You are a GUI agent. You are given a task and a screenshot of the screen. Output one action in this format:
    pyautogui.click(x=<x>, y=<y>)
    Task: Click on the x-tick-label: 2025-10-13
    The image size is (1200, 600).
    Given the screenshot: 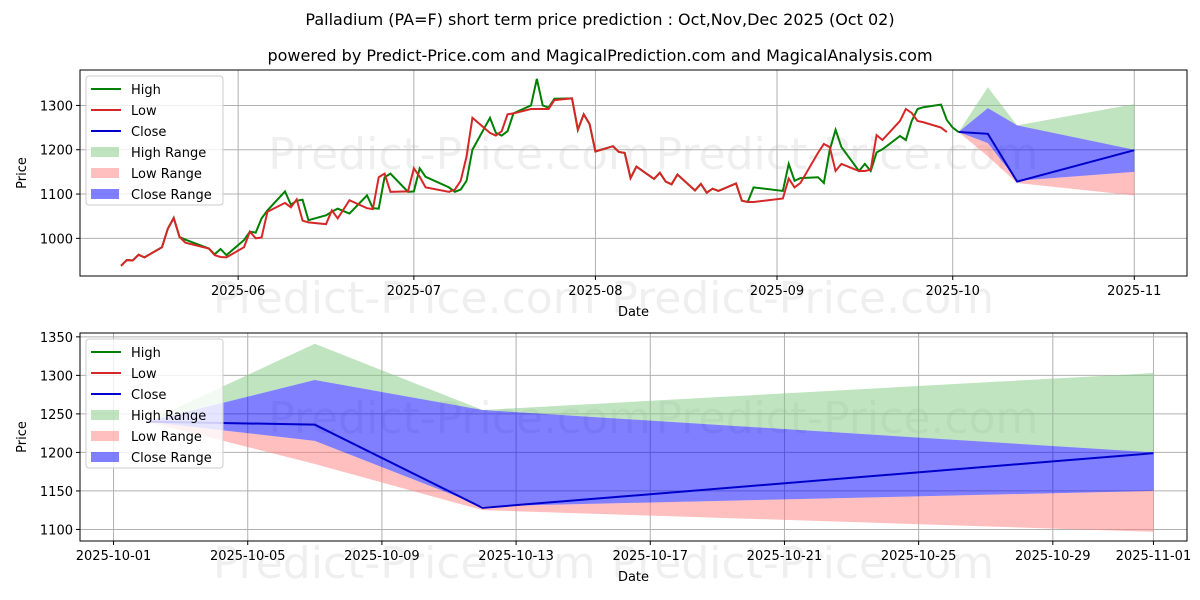 What is the action you would take?
    pyautogui.click(x=516, y=556)
    